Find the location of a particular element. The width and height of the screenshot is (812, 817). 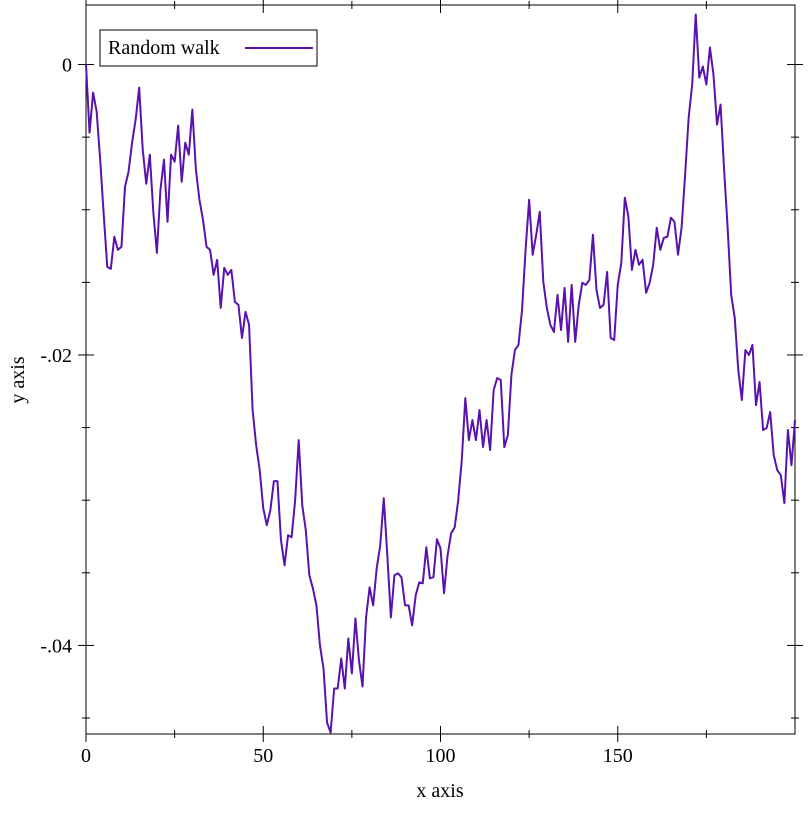

y-axis-label: y axis is located at coordinates (18, 379).